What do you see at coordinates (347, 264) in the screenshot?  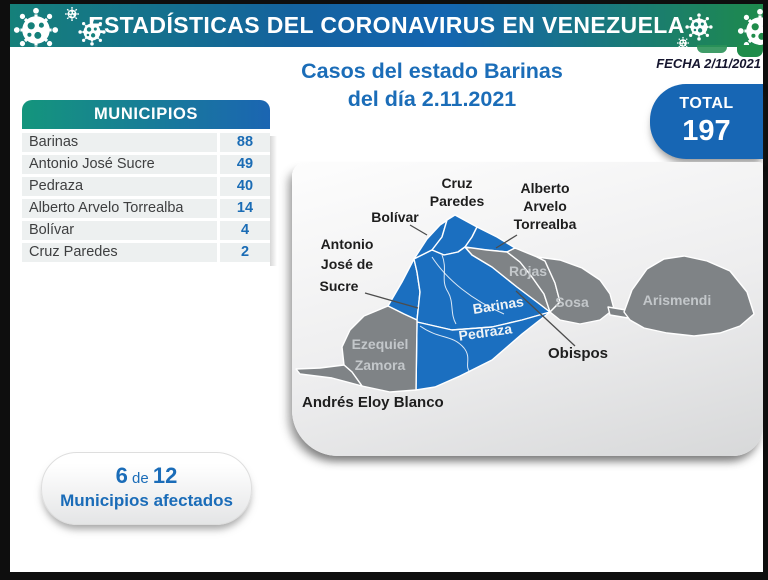 I see `map-label-antonio-jose-de-sucre: José de` at bounding box center [347, 264].